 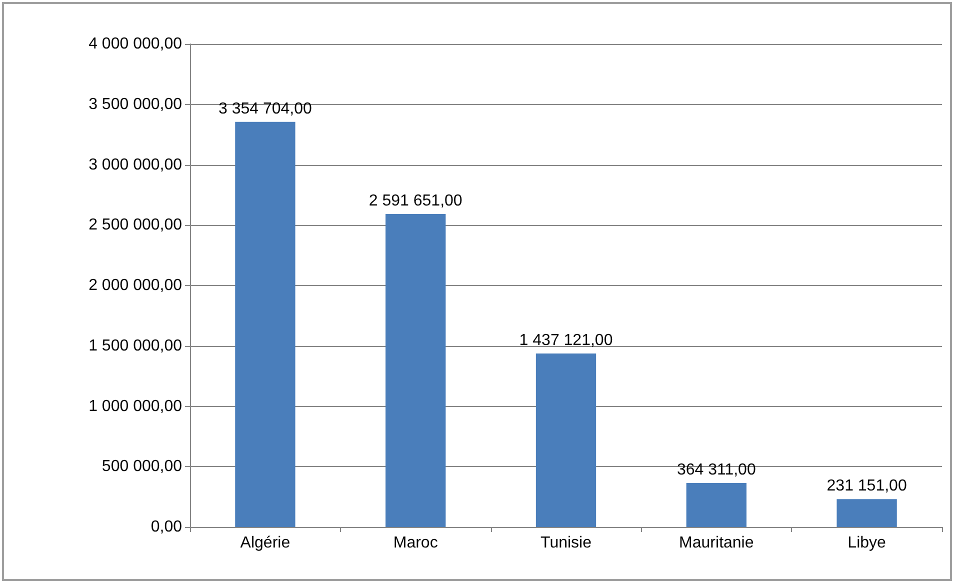 I want to click on x-tick-label: Mauritanie, so click(x=716, y=543).